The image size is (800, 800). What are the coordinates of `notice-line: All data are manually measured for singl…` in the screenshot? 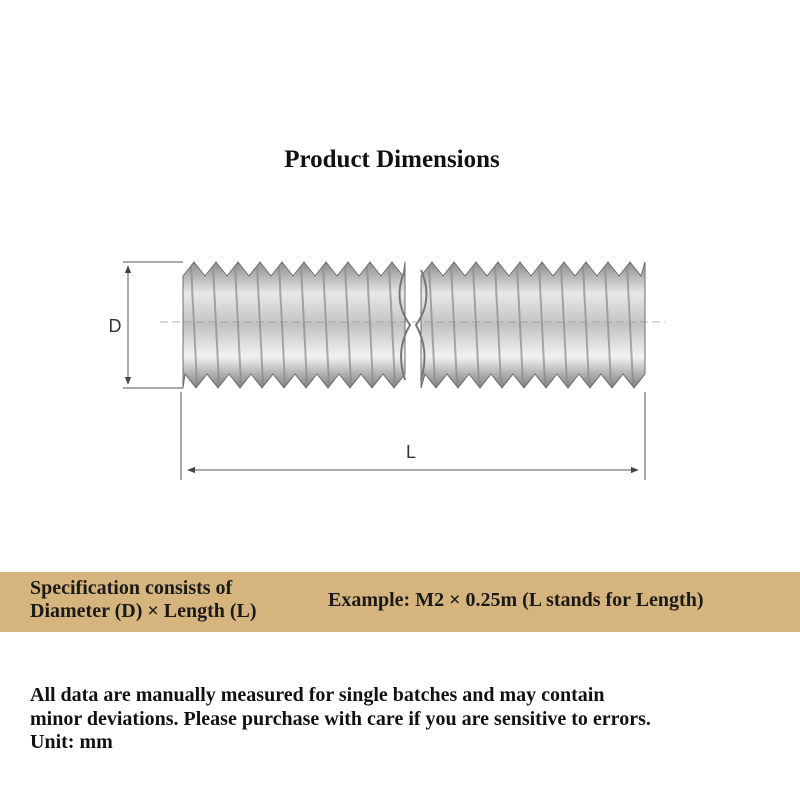 It's located at (317, 695).